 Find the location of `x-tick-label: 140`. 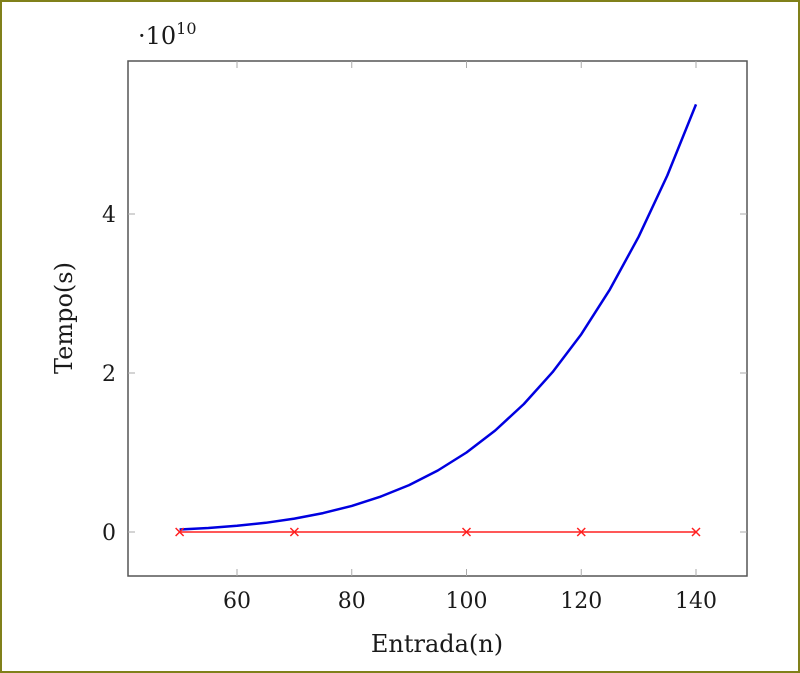

x-tick-label: 140 is located at coordinates (696, 601).